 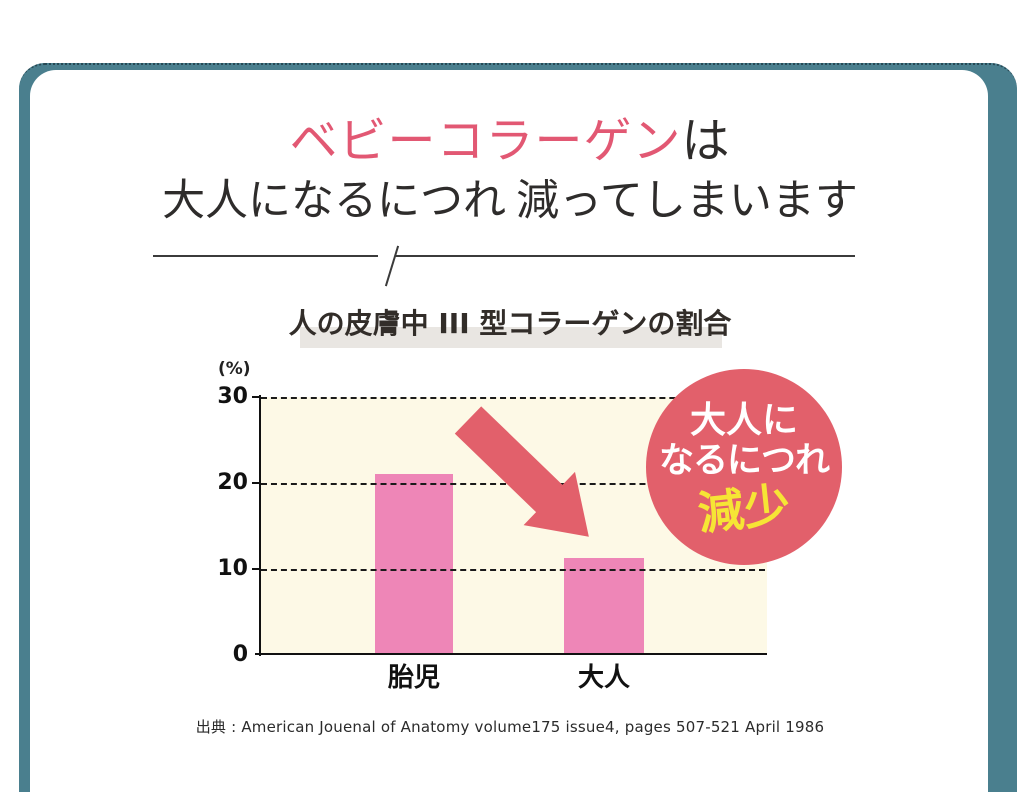 I want to click on y-tick-20: 20, so click(x=232, y=482).